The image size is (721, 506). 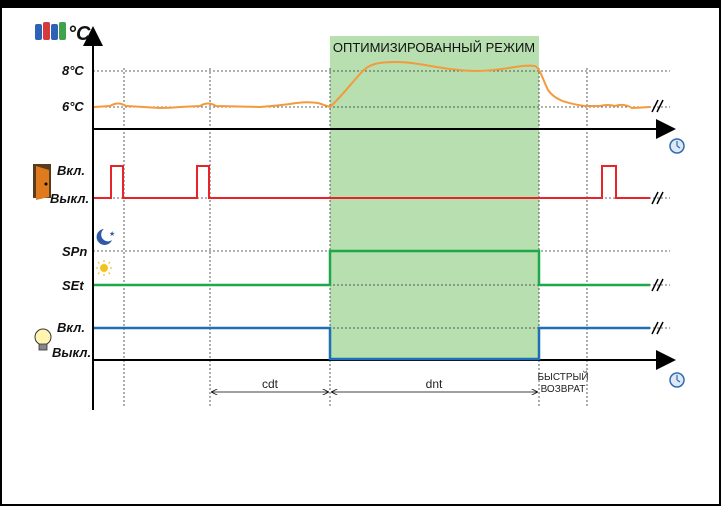 I want to click on setpoint-break-icon, so click(x=657, y=285).